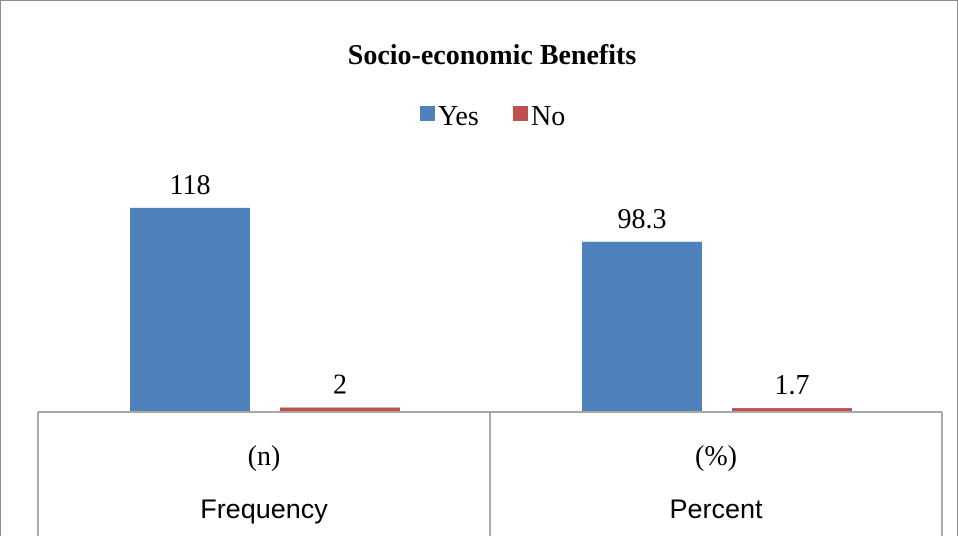  I want to click on legend-label-no: No, so click(548, 116).